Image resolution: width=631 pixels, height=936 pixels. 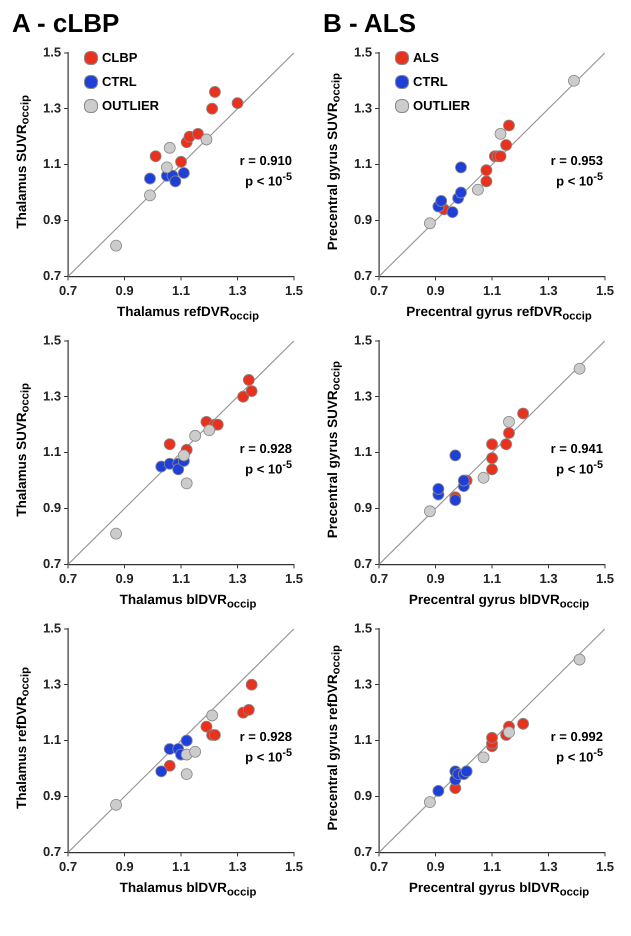 I want to click on x-axis-title: Precentral gyrus refDVR$_{occip}$, so click(x=499, y=314).